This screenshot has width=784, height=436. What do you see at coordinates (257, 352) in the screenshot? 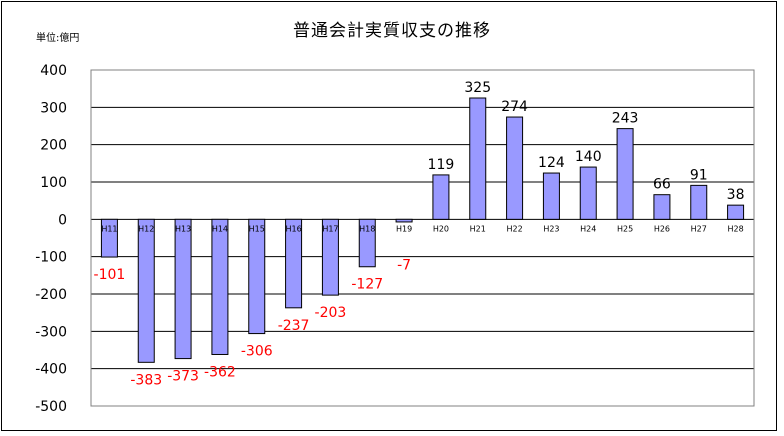
I see `data-label: -306` at bounding box center [257, 352].